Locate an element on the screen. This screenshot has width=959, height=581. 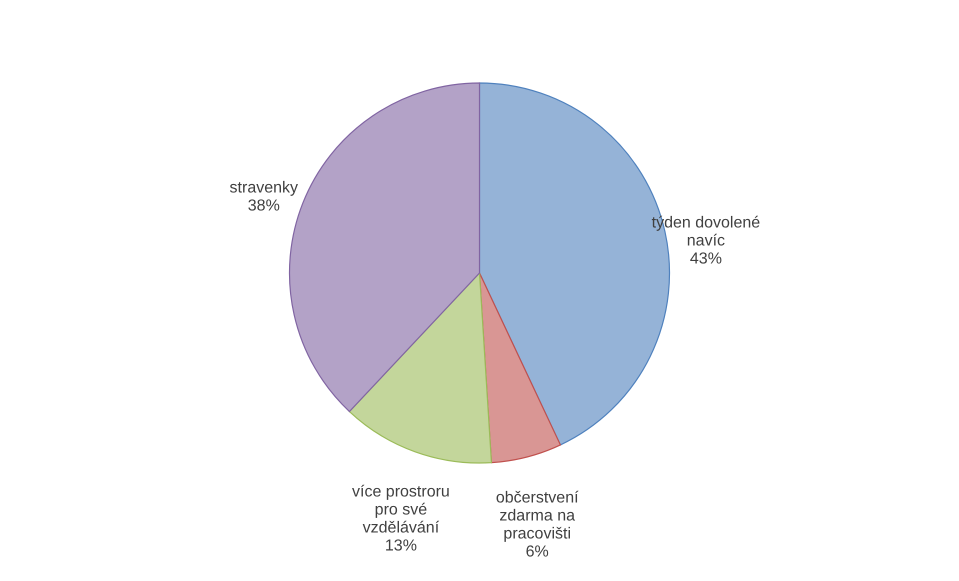
slice-label: občerstvení zdarma na pracovišti is located at coordinates (538, 516).